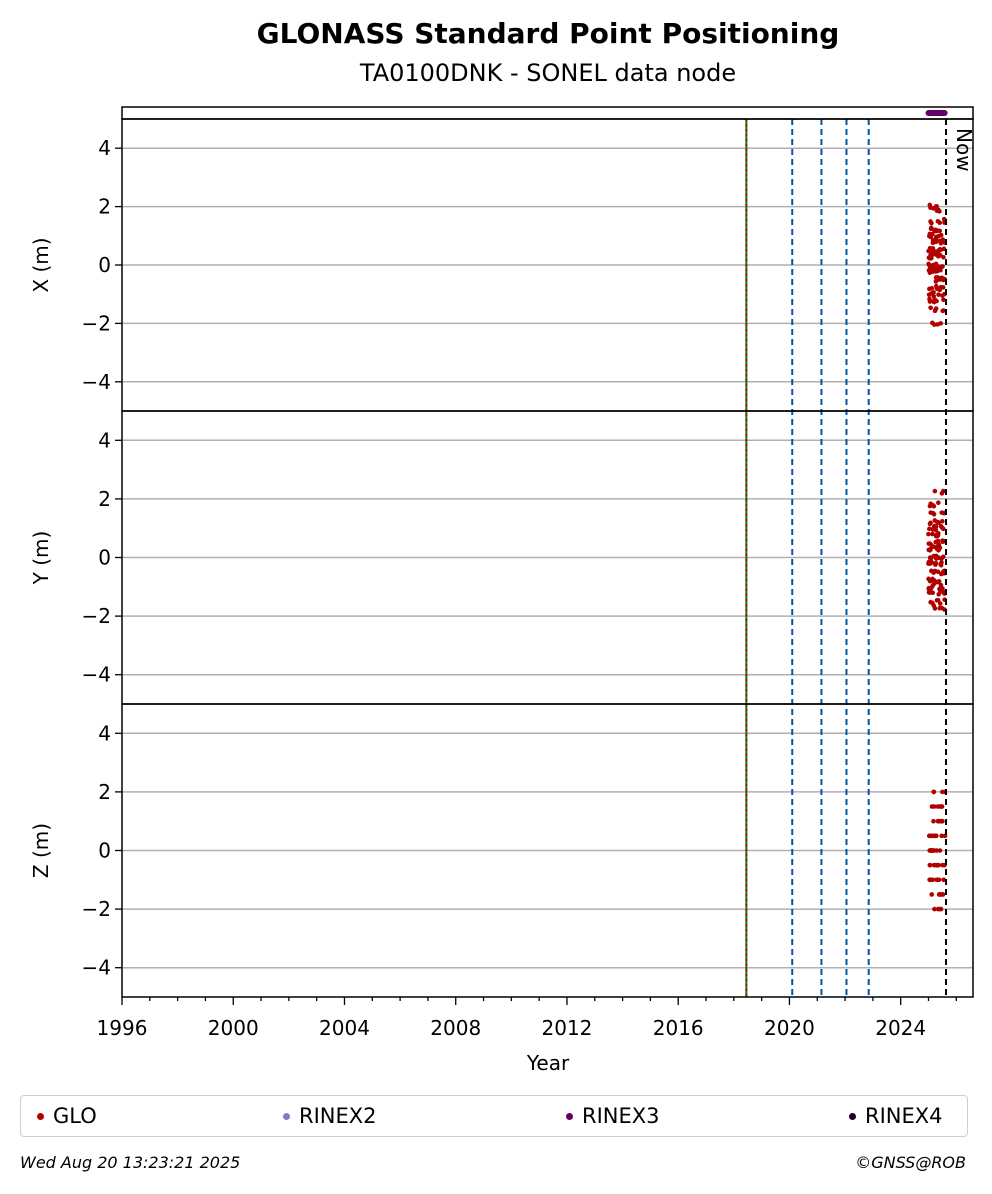 The image size is (992, 1194). What do you see at coordinates (41, 850) in the screenshot?
I see `y-axis-label: Z (m)` at bounding box center [41, 850].